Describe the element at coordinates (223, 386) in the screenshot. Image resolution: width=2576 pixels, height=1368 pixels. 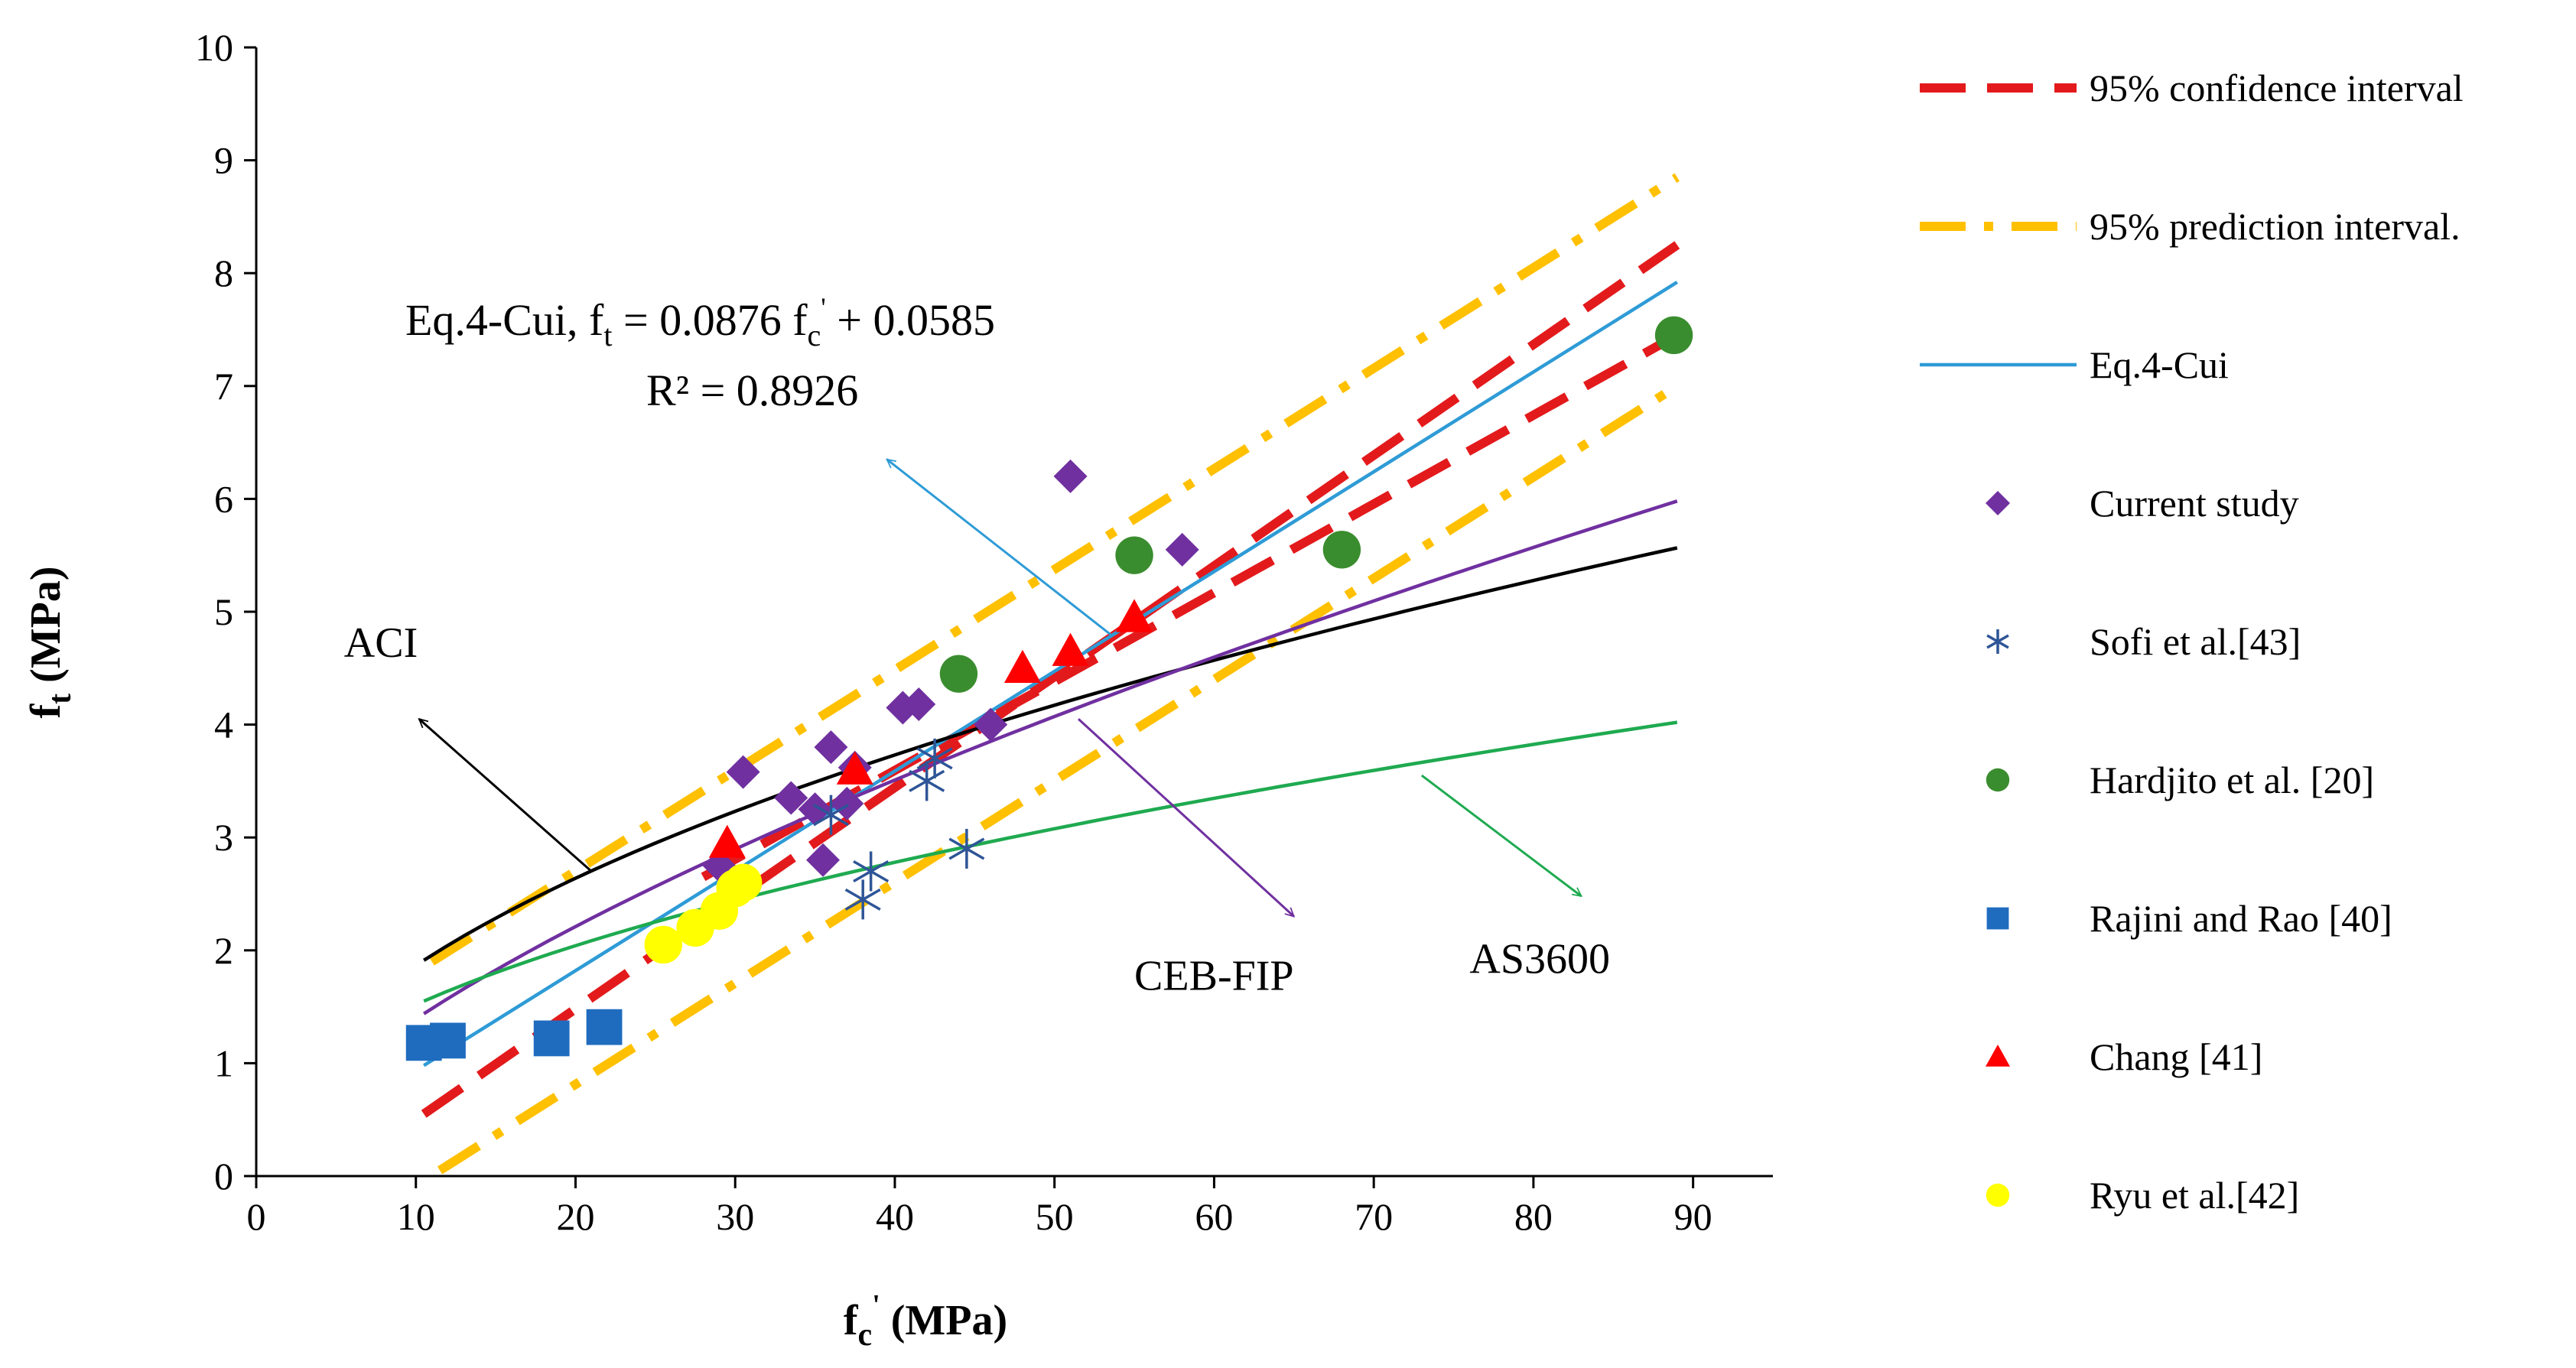
I see `y-tick-label: 7` at that location.